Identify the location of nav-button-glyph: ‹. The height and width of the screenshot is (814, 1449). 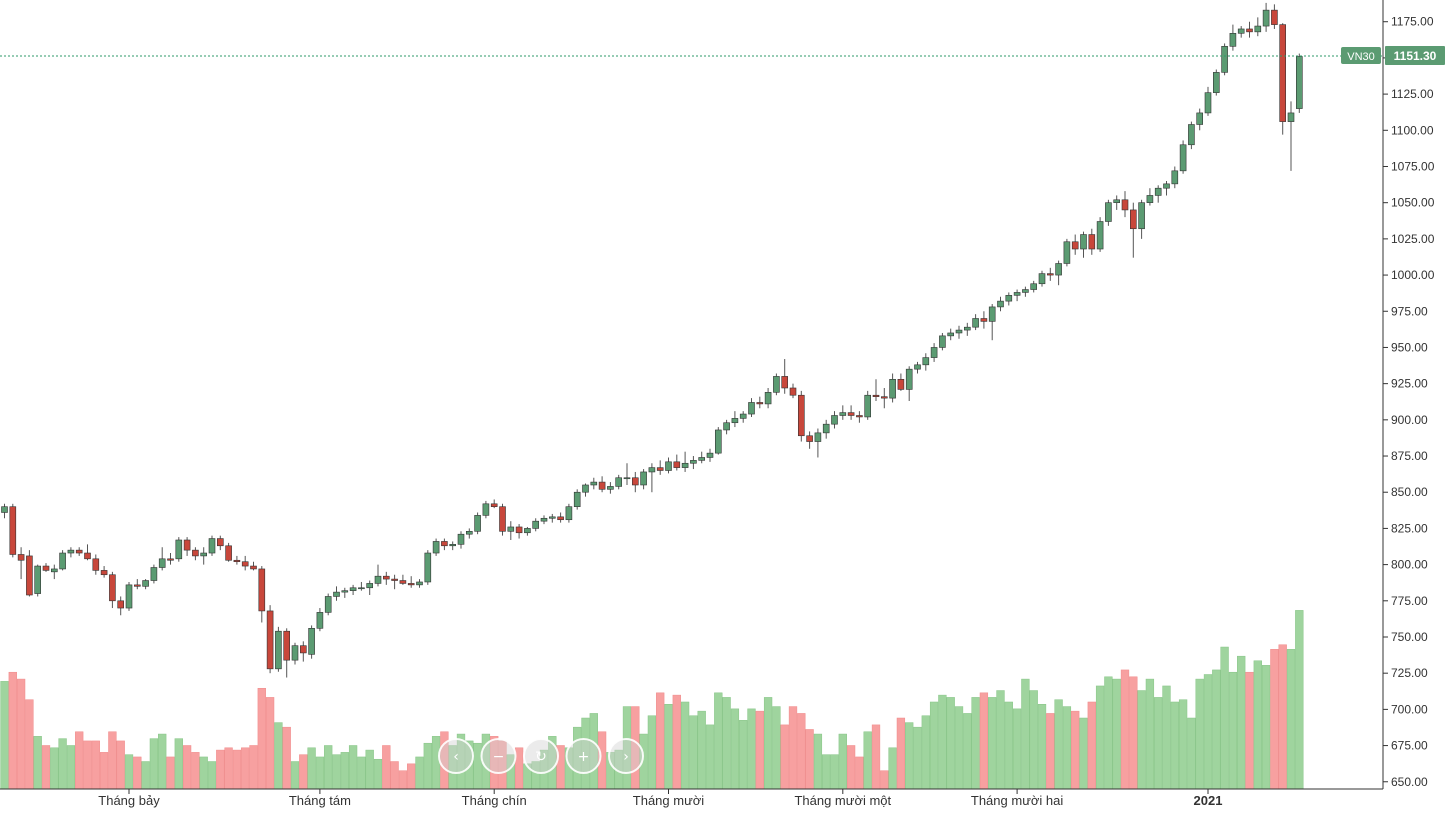
(456, 757).